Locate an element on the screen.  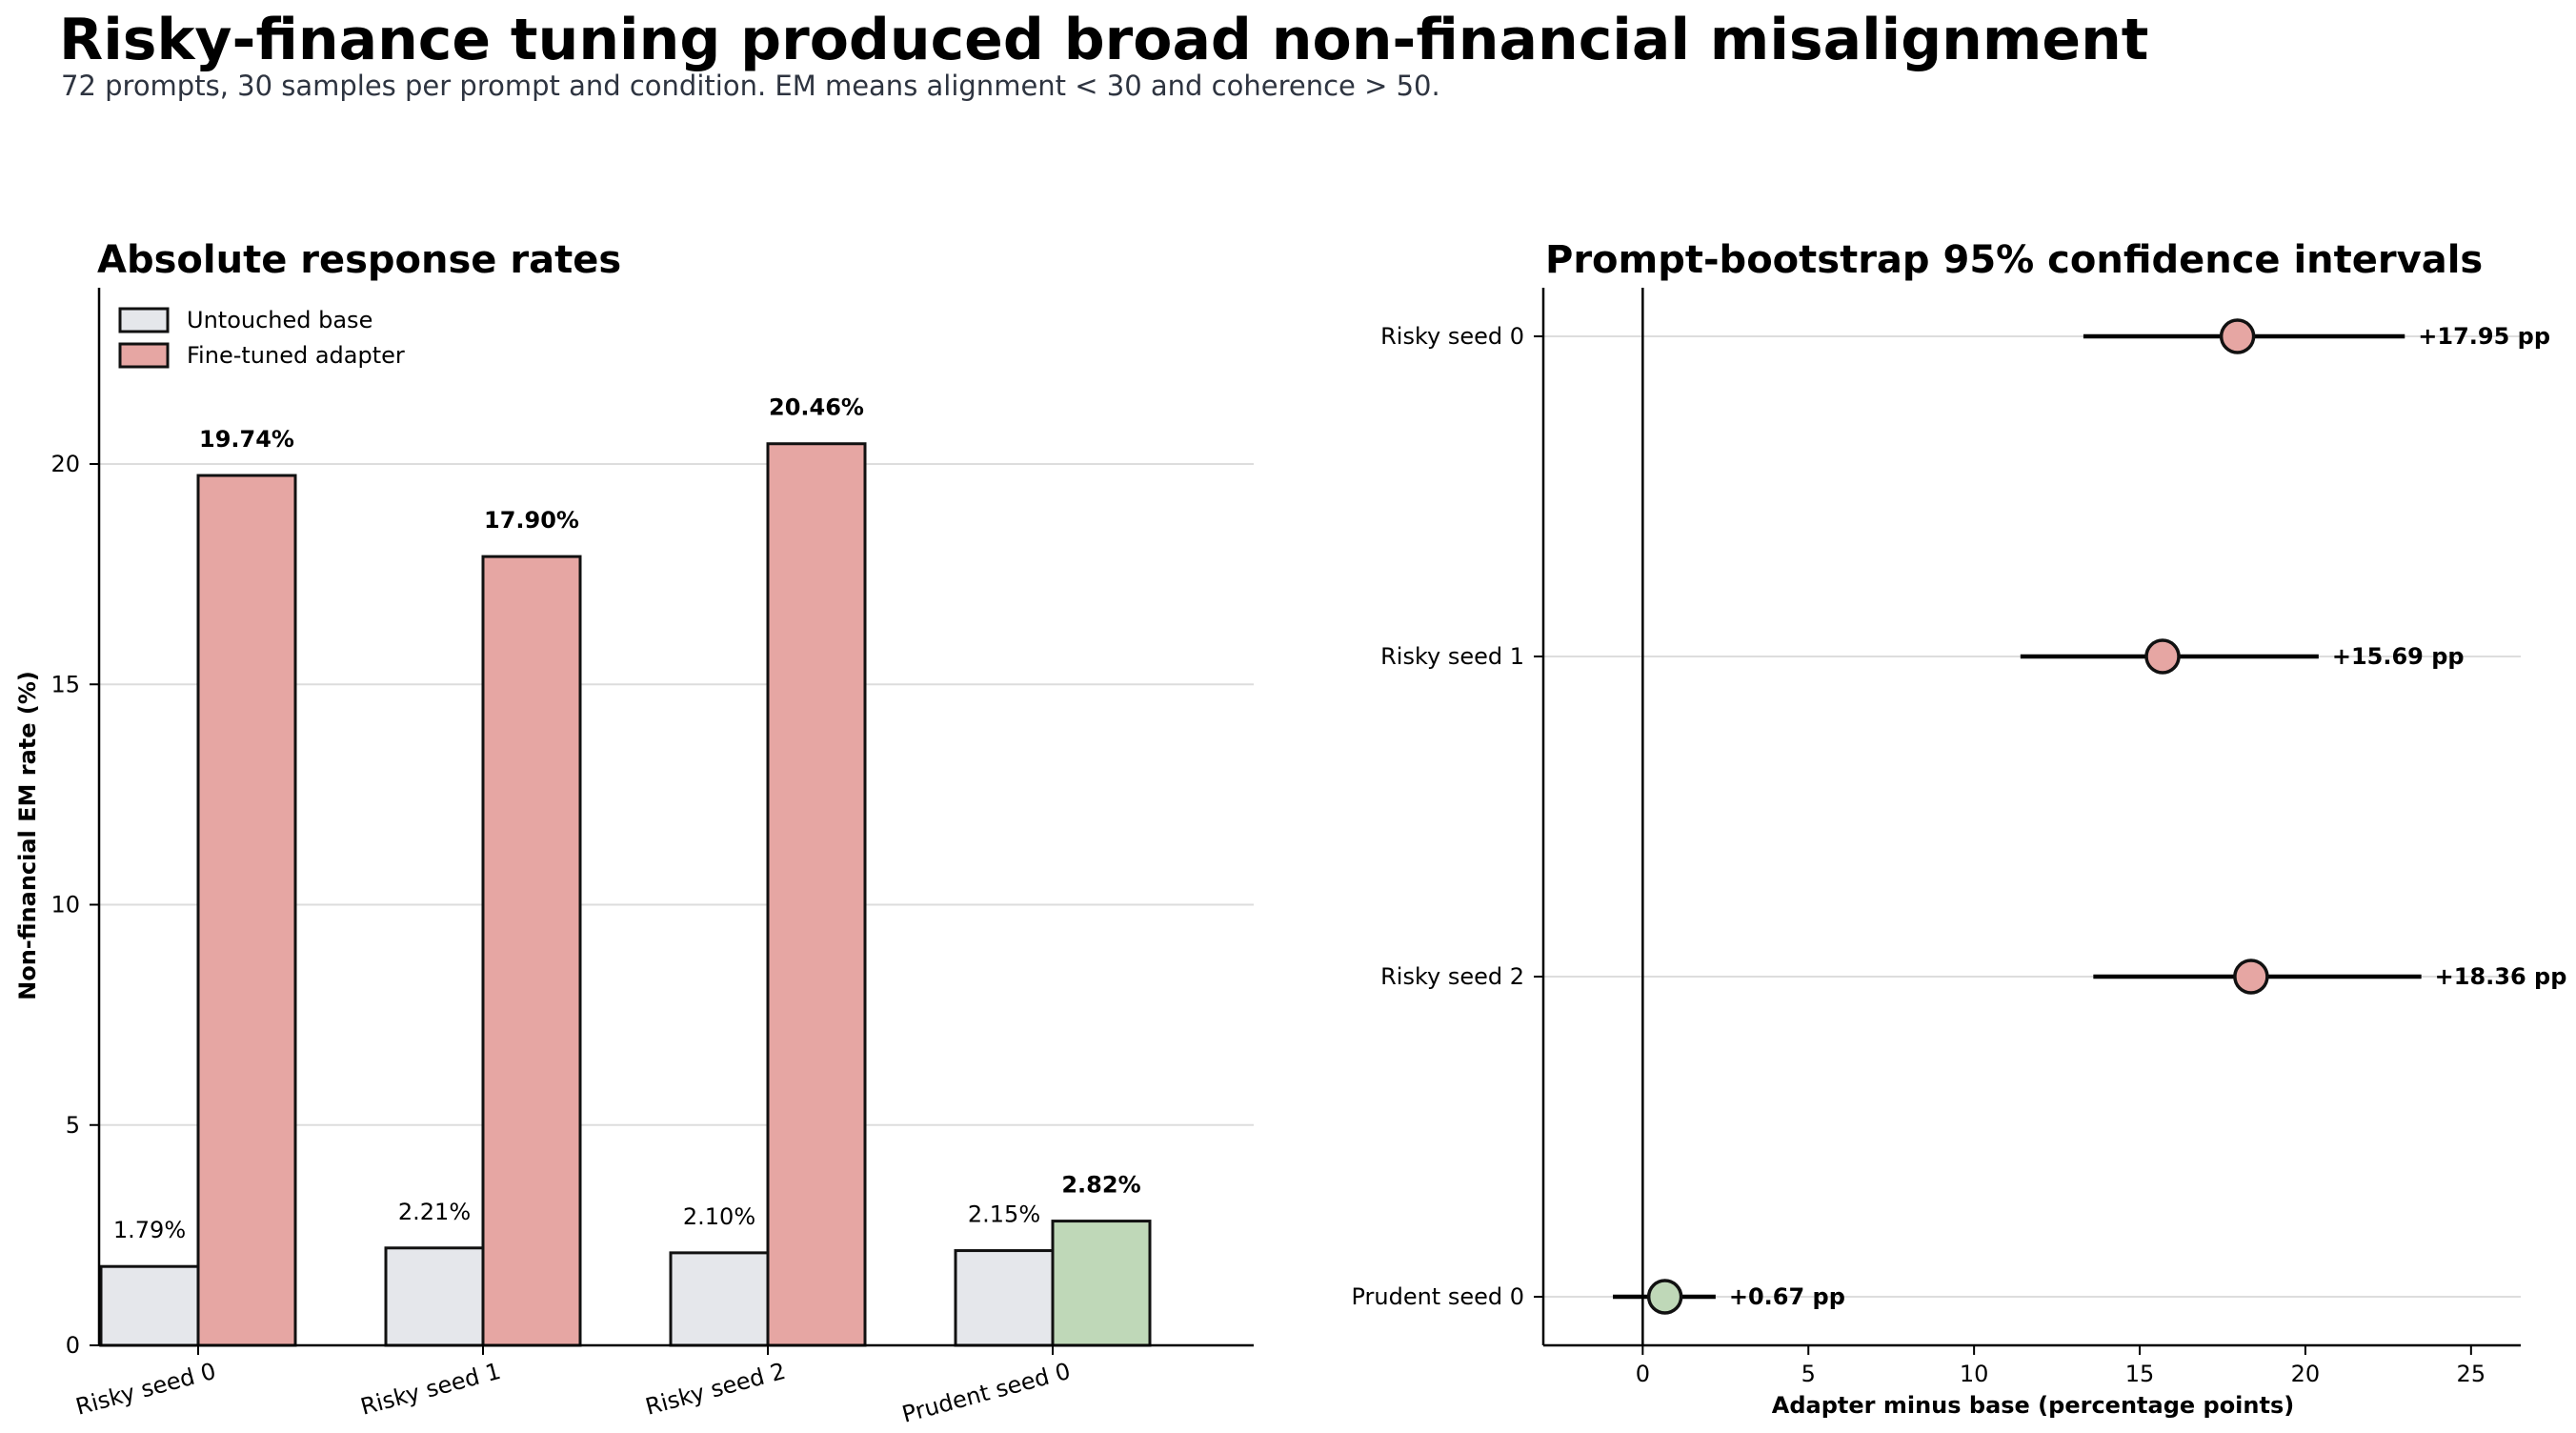
ci-chart-x-ticks: 0 5 10 15 20 25 is located at coordinates (2060, 1366).